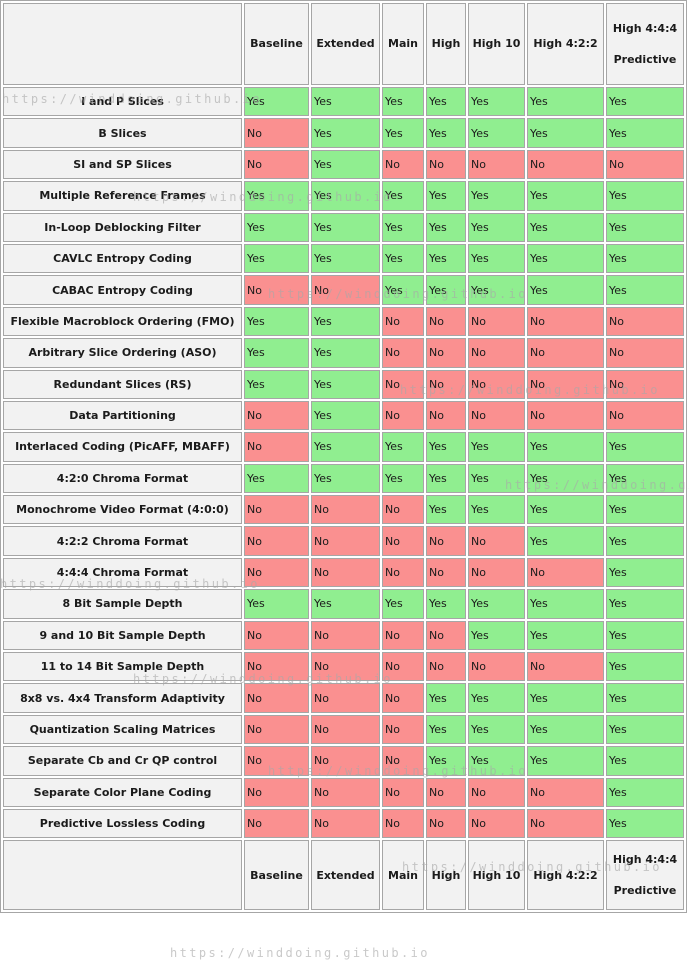  I want to click on feature-label-cell: Data Partitioning, so click(122, 415).